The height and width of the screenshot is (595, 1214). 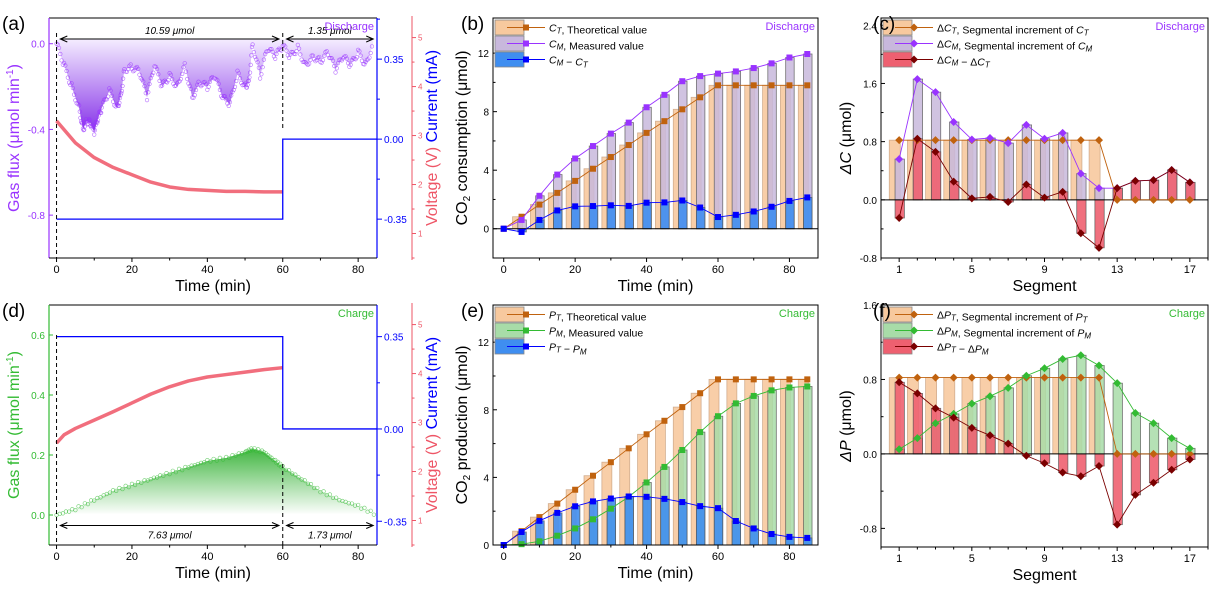 I want to click on y-tick-label: 0.0, so click(x=870, y=455).